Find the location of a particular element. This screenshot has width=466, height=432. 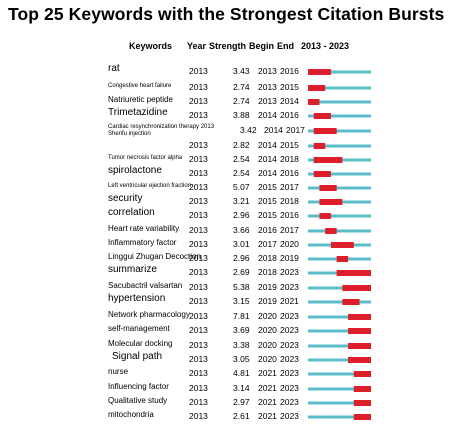

keyword-label: Signal path is located at coordinates (137, 356).